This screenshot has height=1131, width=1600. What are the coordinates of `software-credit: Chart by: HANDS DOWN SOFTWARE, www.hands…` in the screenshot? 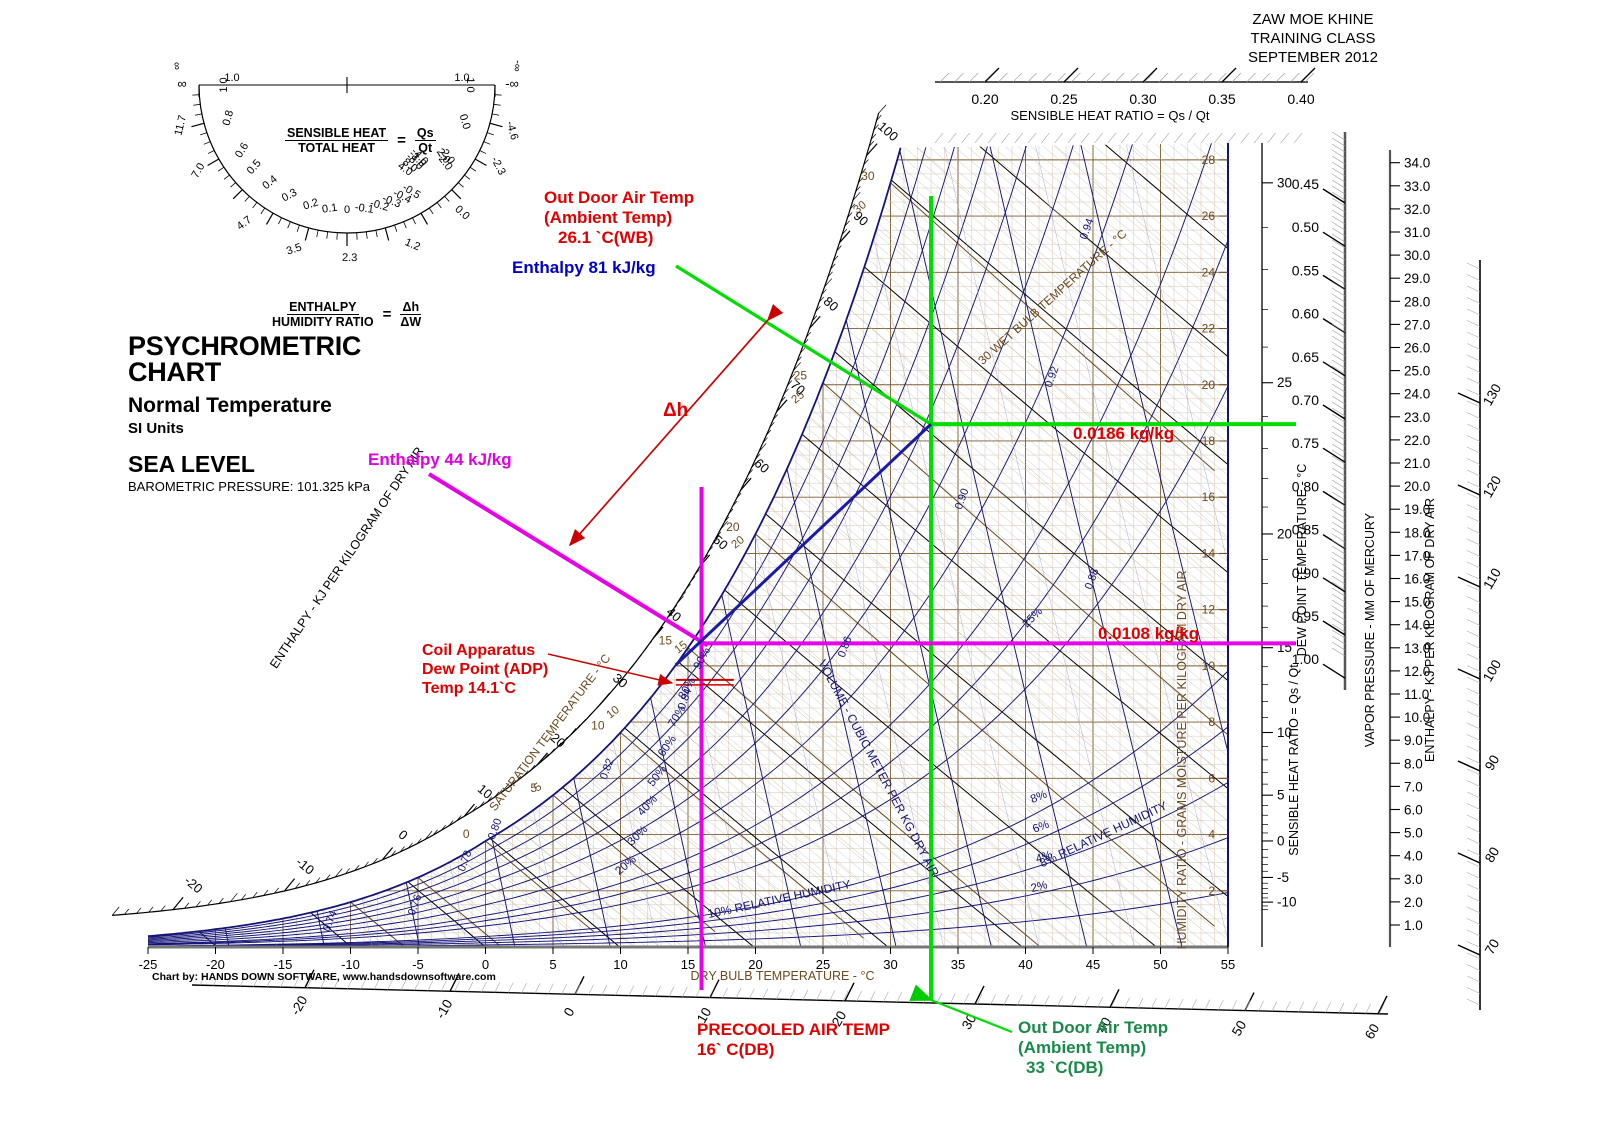 It's located at (324, 977).